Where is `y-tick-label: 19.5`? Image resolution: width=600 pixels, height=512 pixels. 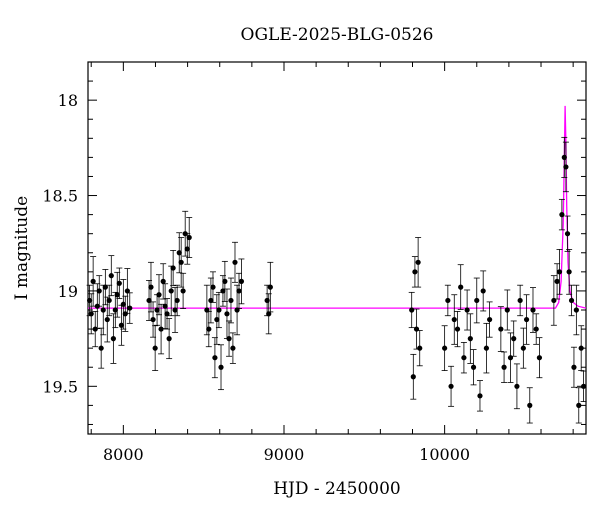 y-tick-label: 19.5 is located at coordinates (60, 386).